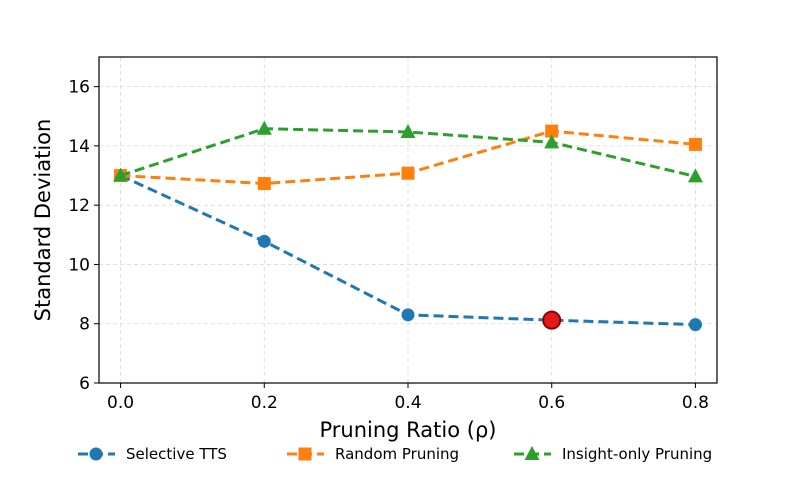 The width and height of the screenshot is (797, 478). Describe the element at coordinates (43, 220) in the screenshot. I see `y-axis-label: Standard Deviation` at that location.